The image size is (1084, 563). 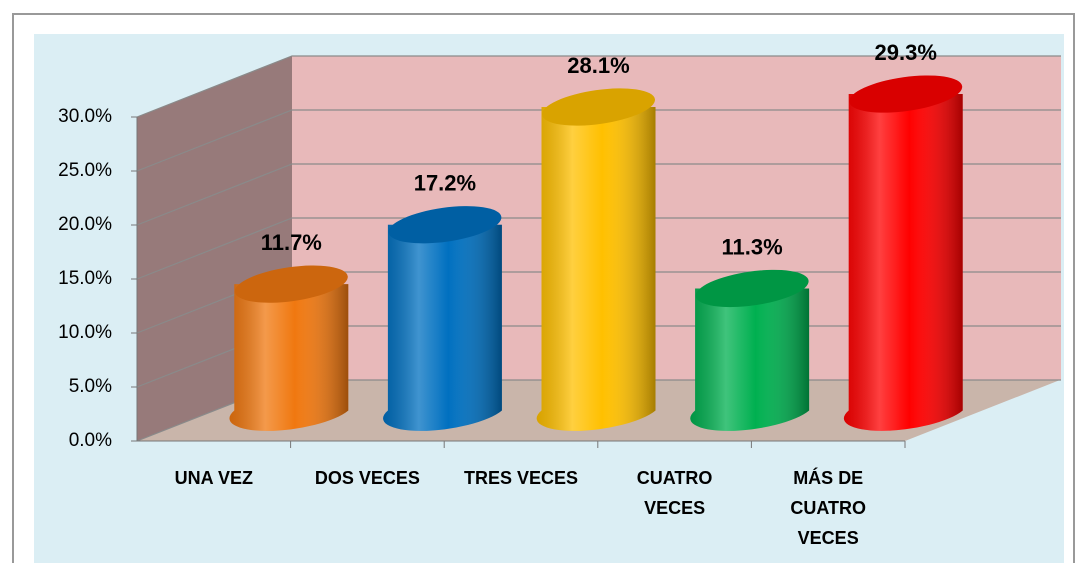 I want to click on value-label: 17.2%, so click(x=445, y=183).